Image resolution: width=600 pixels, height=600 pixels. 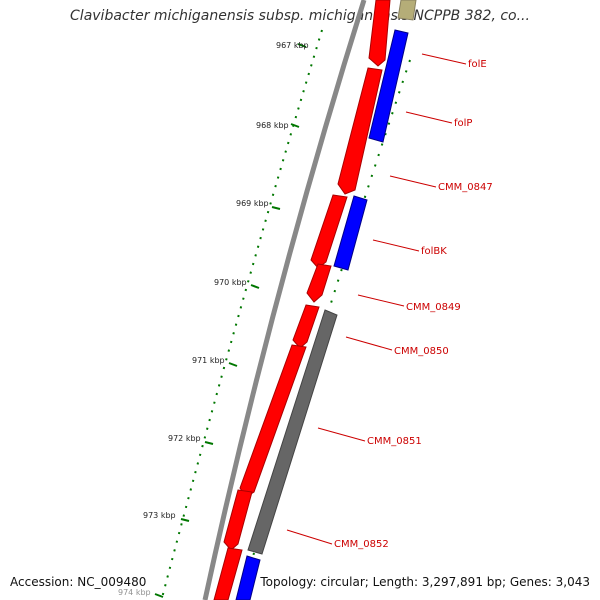 I want to click on kbp-tick-label: 967 kbp, so click(x=292, y=45).